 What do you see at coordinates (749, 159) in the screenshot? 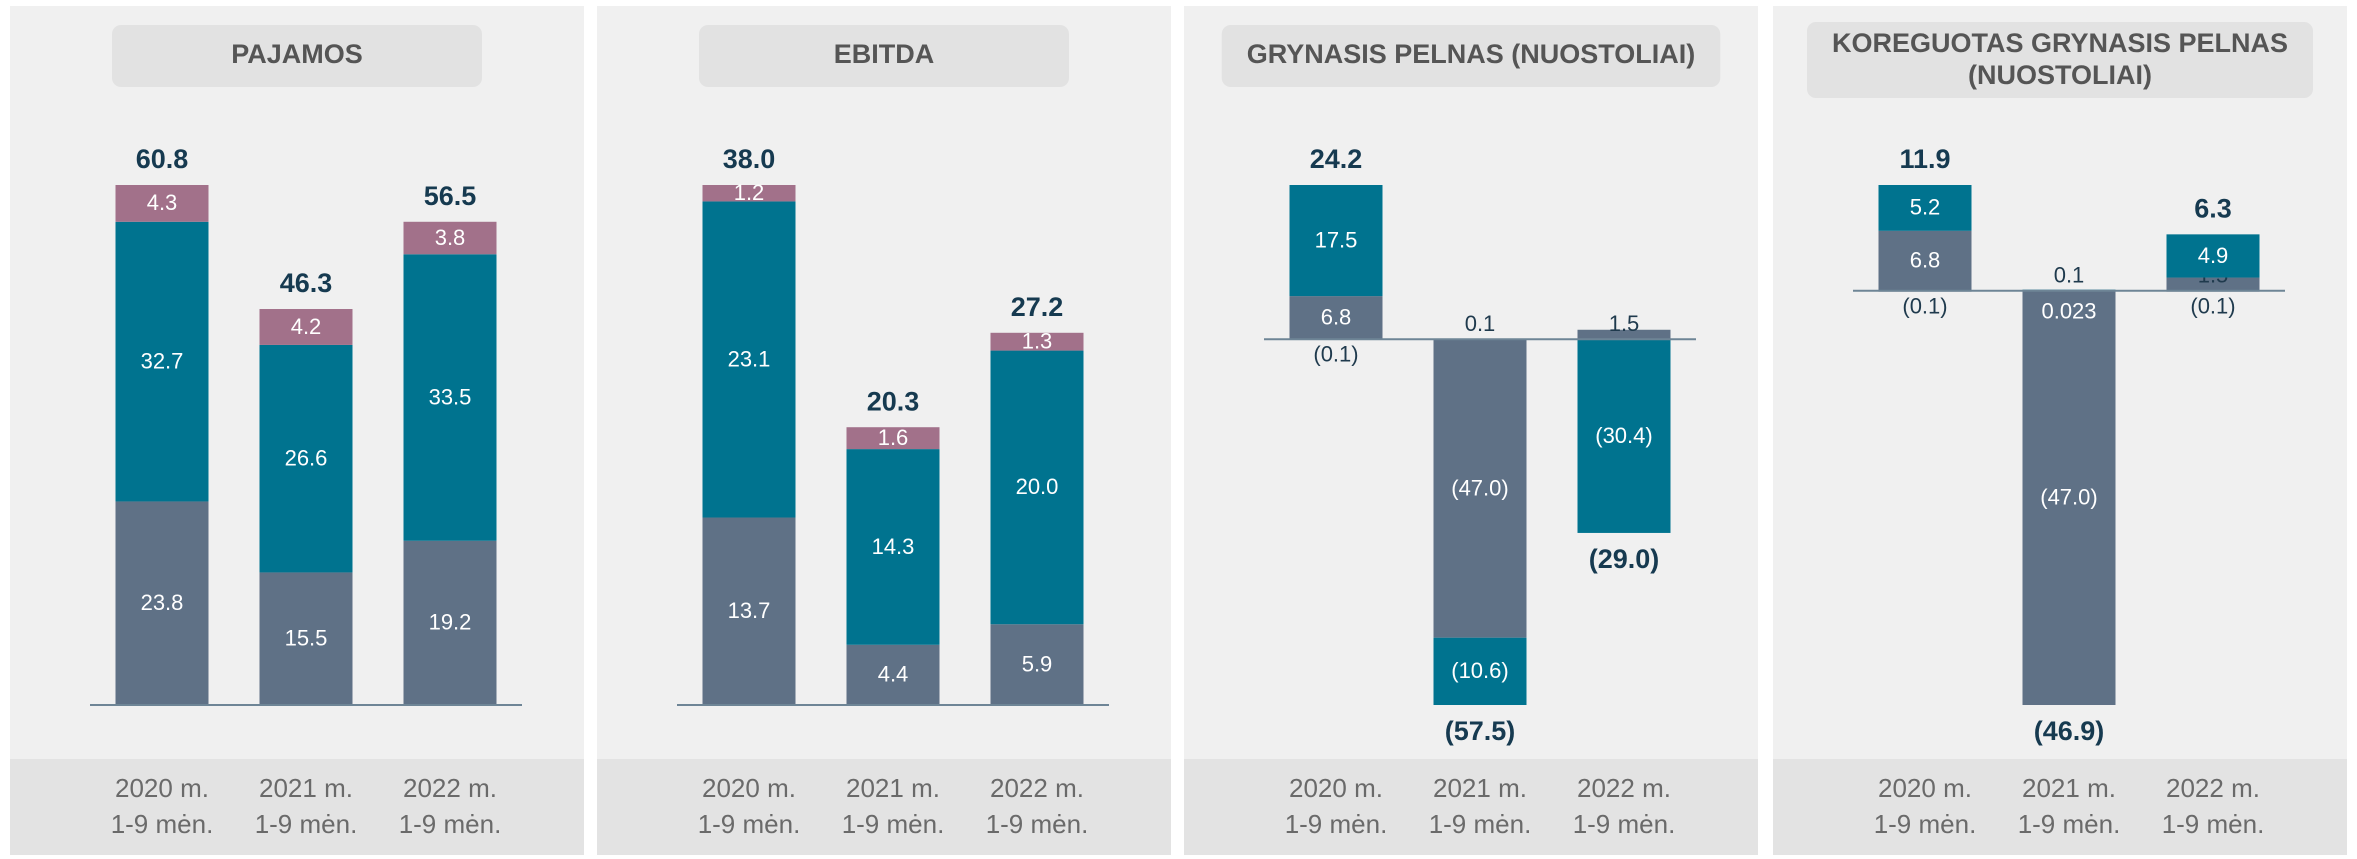
I see `total-label: 38.0` at bounding box center [749, 159].